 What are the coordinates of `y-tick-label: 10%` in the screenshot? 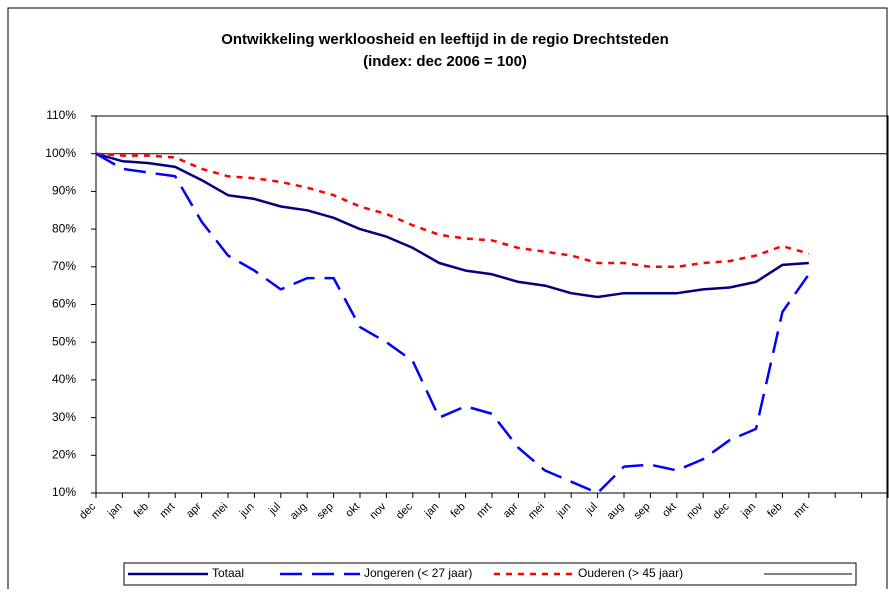 It's located at (64, 492).